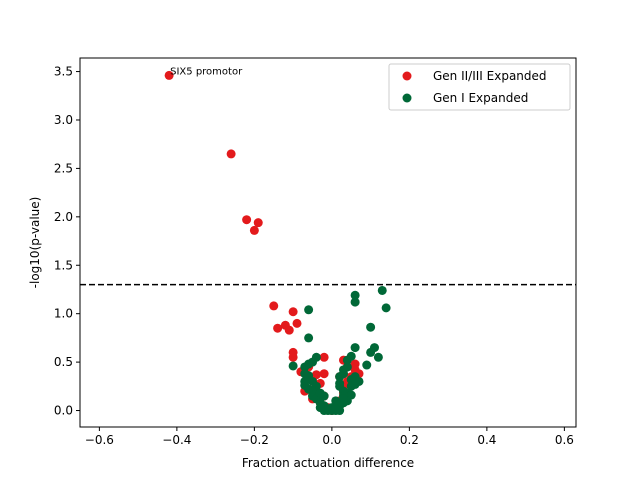 The height and width of the screenshot is (480, 640). Describe the element at coordinates (63, 217) in the screenshot. I see `y-tick-label: 2.0` at that location.